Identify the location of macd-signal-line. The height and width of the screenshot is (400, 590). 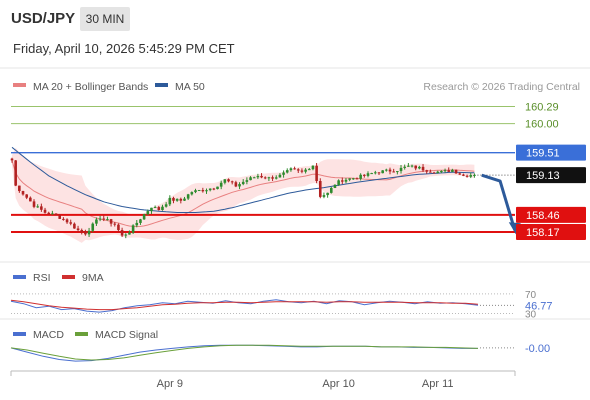
(244, 352).